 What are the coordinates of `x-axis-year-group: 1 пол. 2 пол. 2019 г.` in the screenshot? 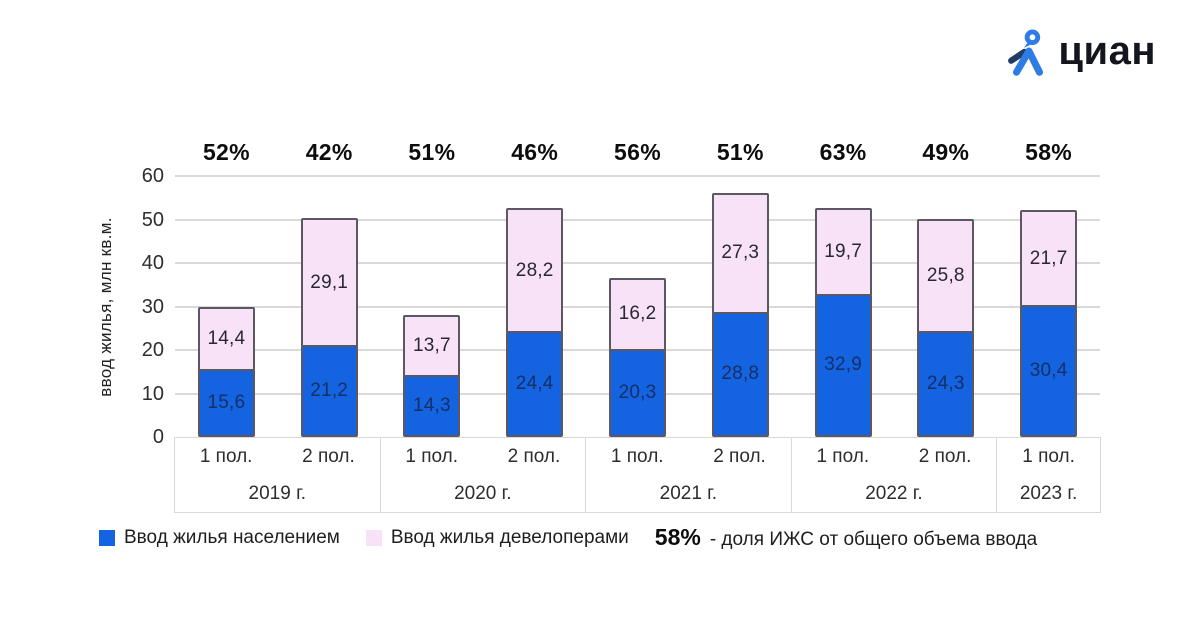 It's located at (278, 475).